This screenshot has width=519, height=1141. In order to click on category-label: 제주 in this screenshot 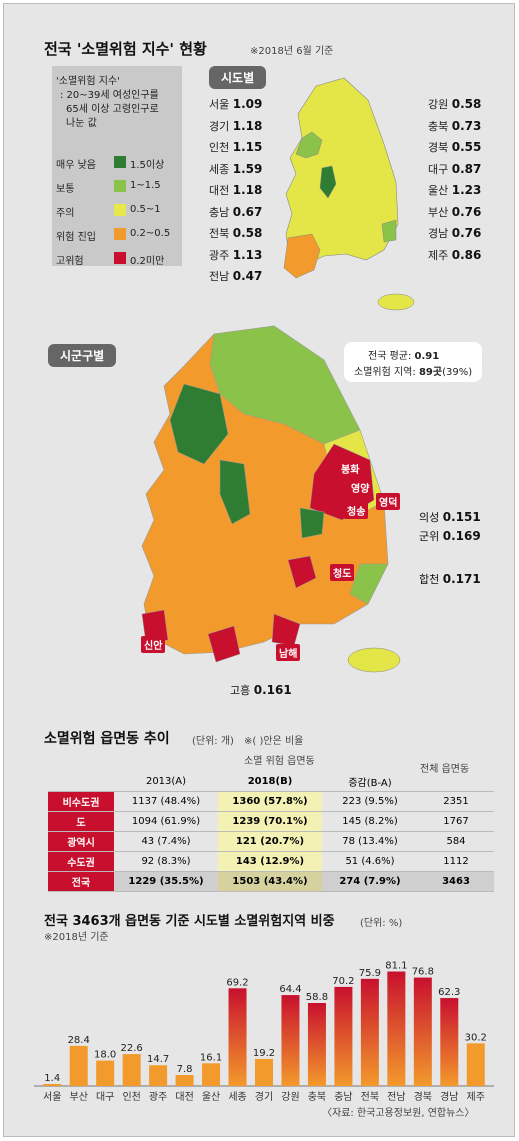, I will do `click(476, 1097)`.